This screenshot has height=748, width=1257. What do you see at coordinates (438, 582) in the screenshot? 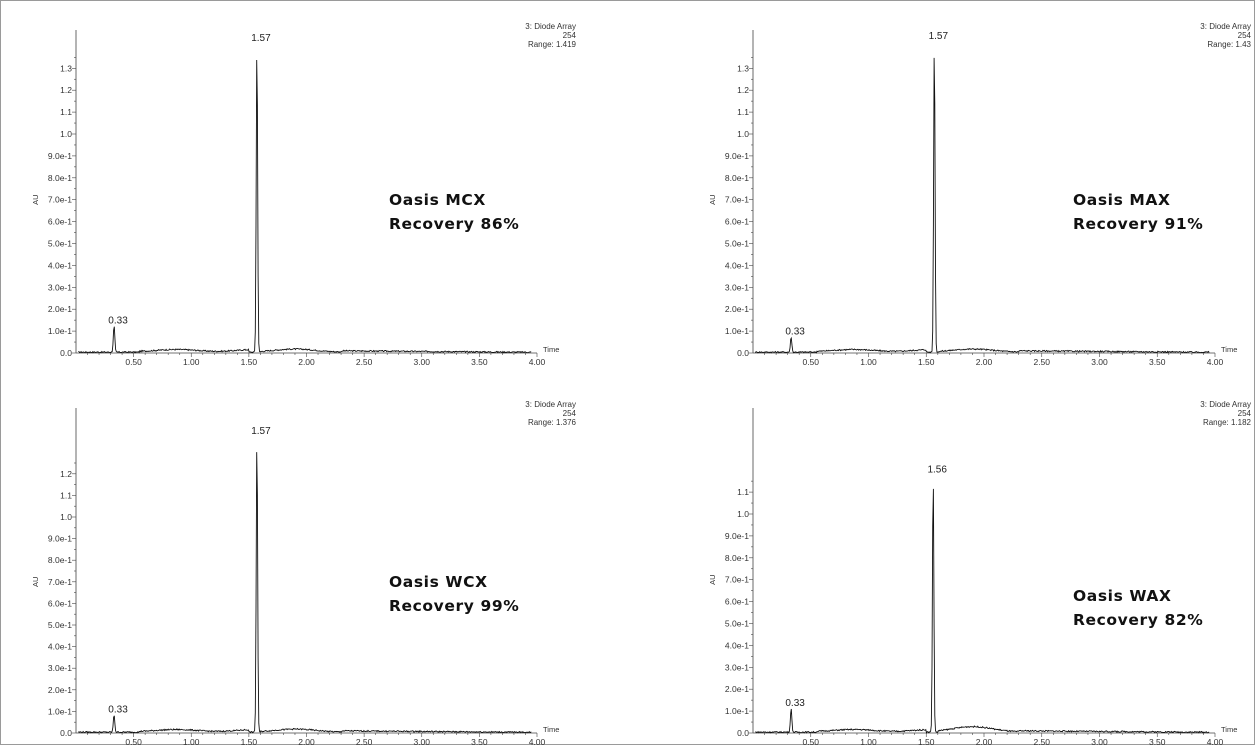
I see `column-name-label: Oasis WCX` at bounding box center [438, 582].